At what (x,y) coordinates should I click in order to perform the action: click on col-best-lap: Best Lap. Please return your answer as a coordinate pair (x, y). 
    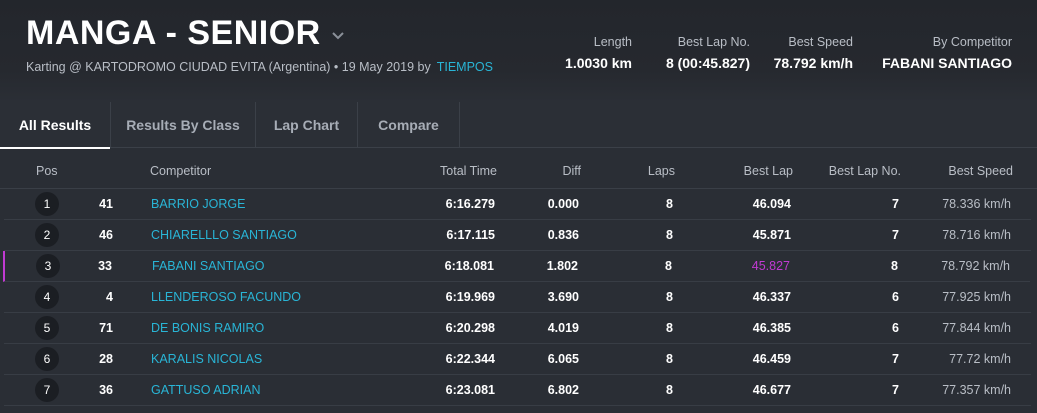
    Looking at the image, I should click on (768, 171).